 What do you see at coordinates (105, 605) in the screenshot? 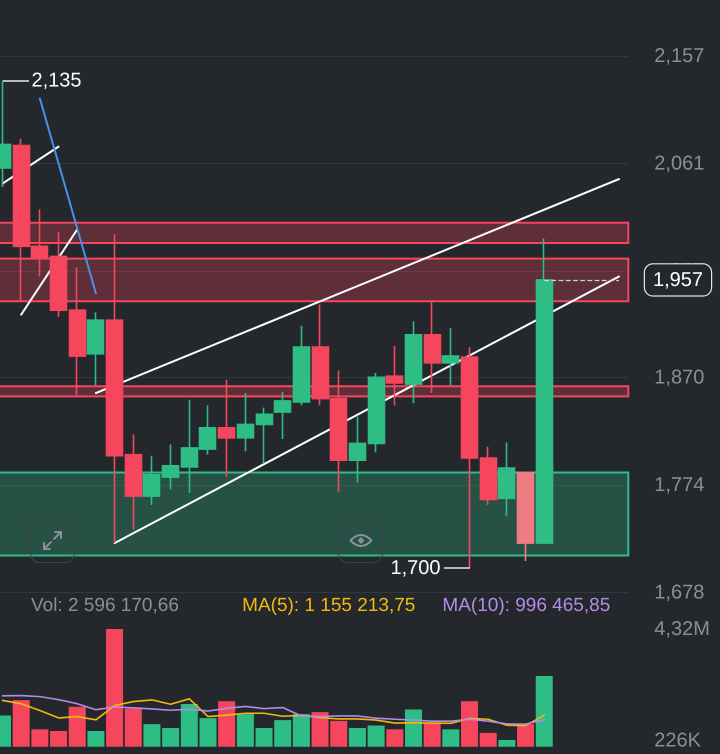
I see `text: Vol: 2 596 170,66` at bounding box center [105, 605].